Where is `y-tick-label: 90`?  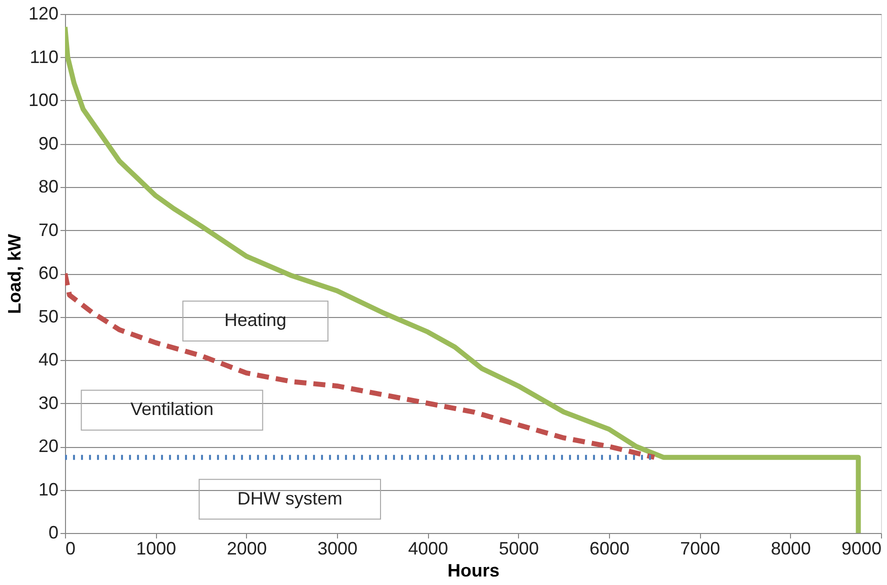 y-tick-label: 90 is located at coordinates (48, 143).